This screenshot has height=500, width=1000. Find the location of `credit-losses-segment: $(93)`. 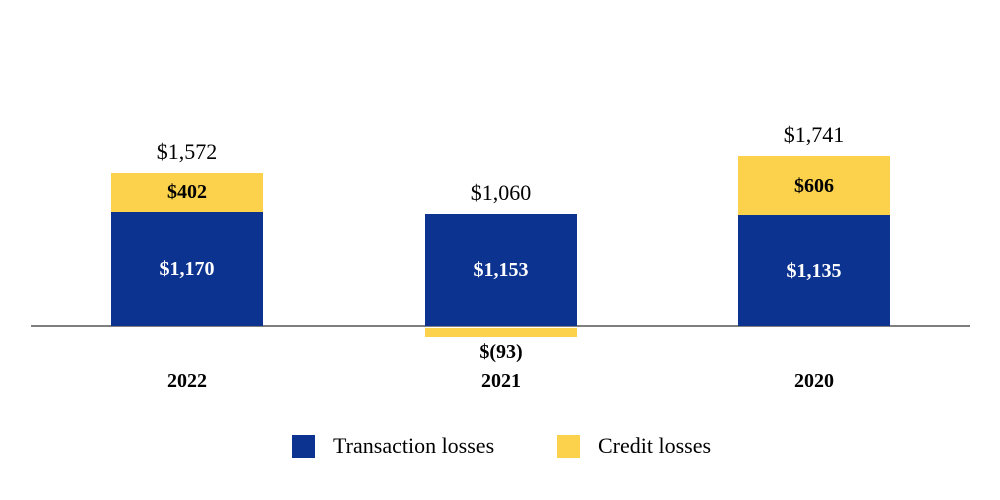

credit-losses-segment: $(93) is located at coordinates (501, 345).